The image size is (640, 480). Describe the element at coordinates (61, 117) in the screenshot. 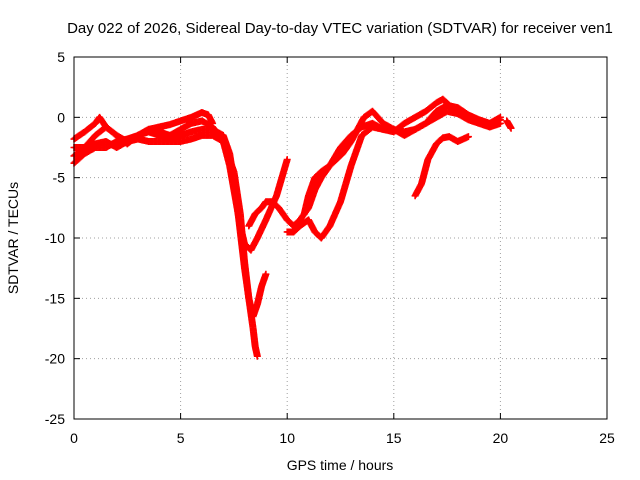

I see `y-tick-label: 0` at that location.